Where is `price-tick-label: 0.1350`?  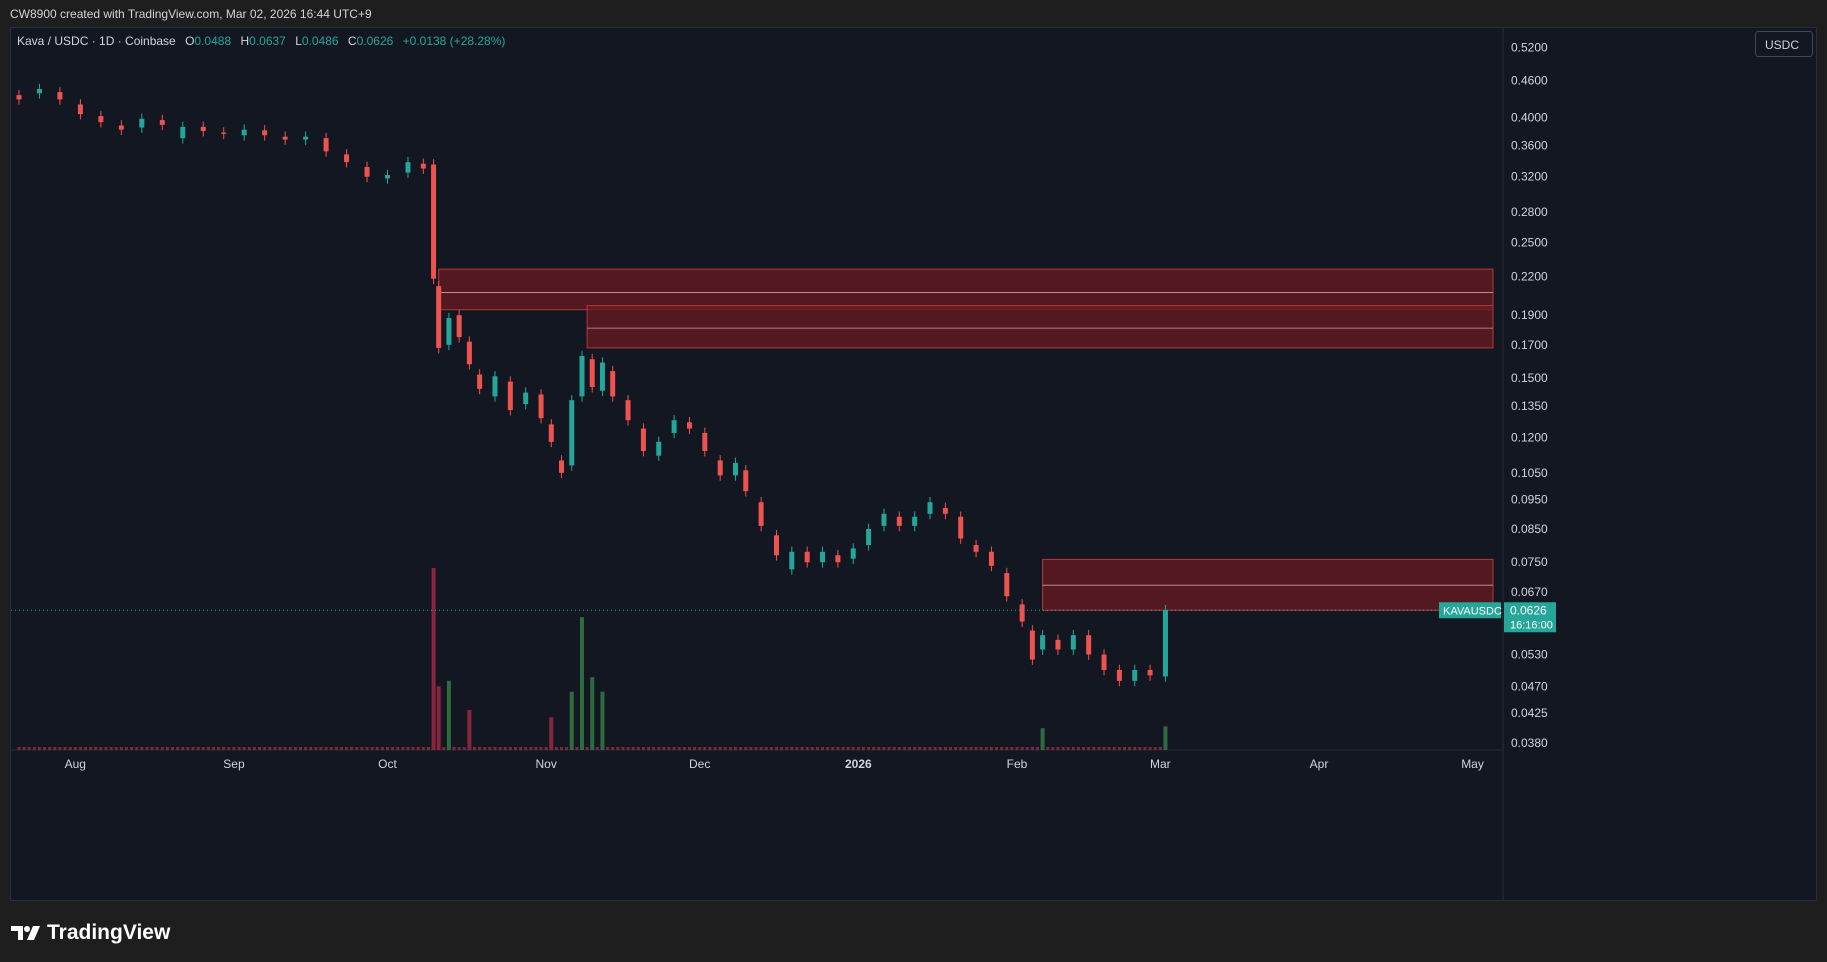
price-tick-label: 0.1350 is located at coordinates (1529, 406).